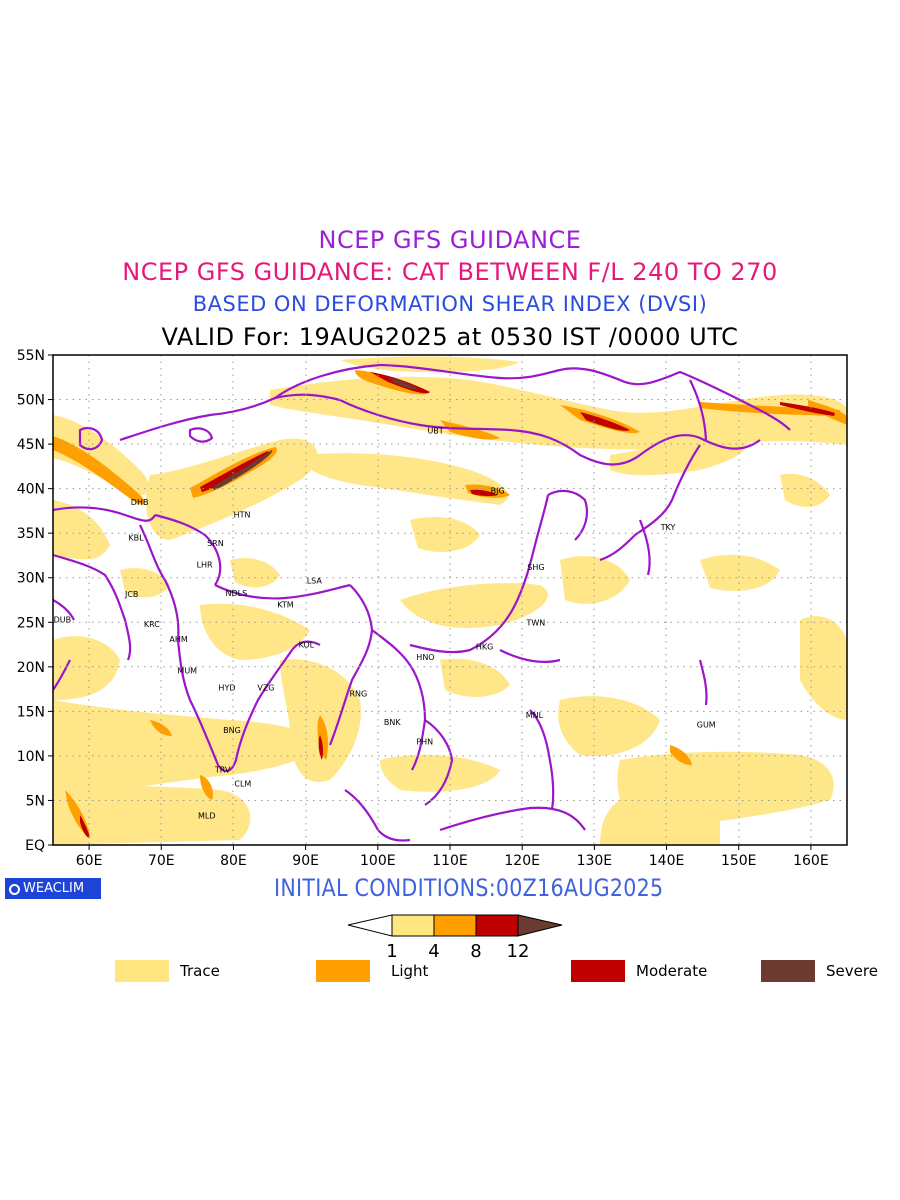 The height and width of the screenshot is (1200, 900). Describe the element at coordinates (236, 593) in the screenshot. I see `station-ndls: NDLS` at that location.